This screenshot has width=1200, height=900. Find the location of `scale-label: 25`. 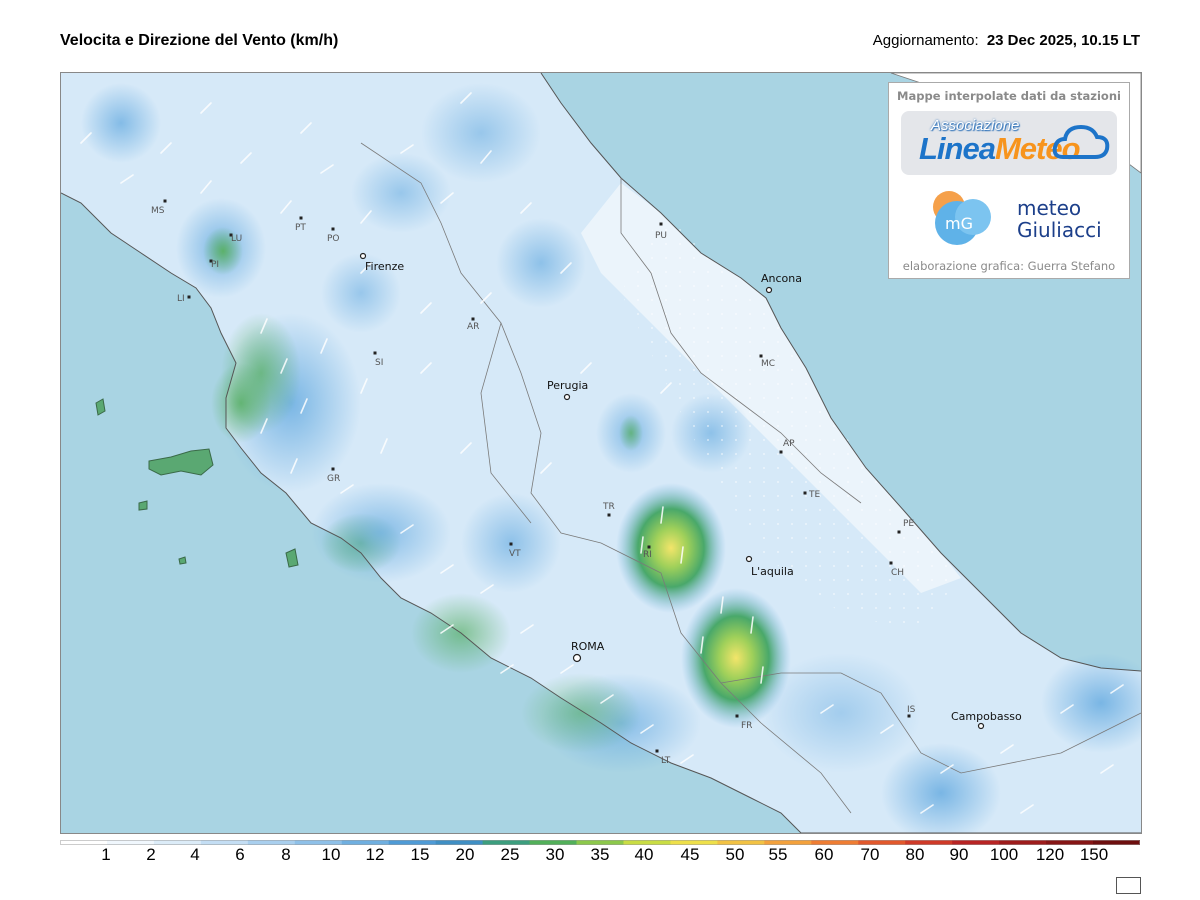

scale-label: 25 is located at coordinates (510, 854).